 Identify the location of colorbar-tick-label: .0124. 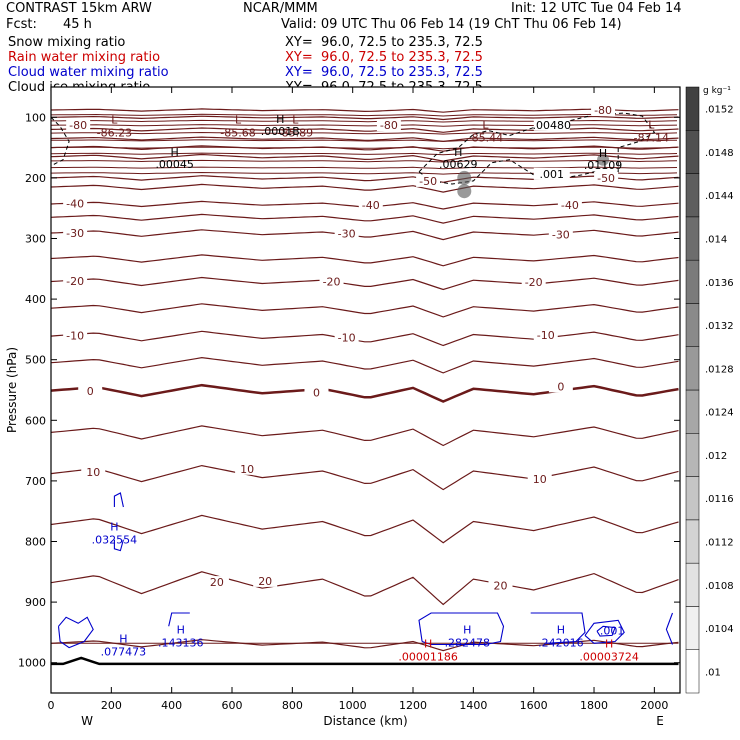
(719, 413).